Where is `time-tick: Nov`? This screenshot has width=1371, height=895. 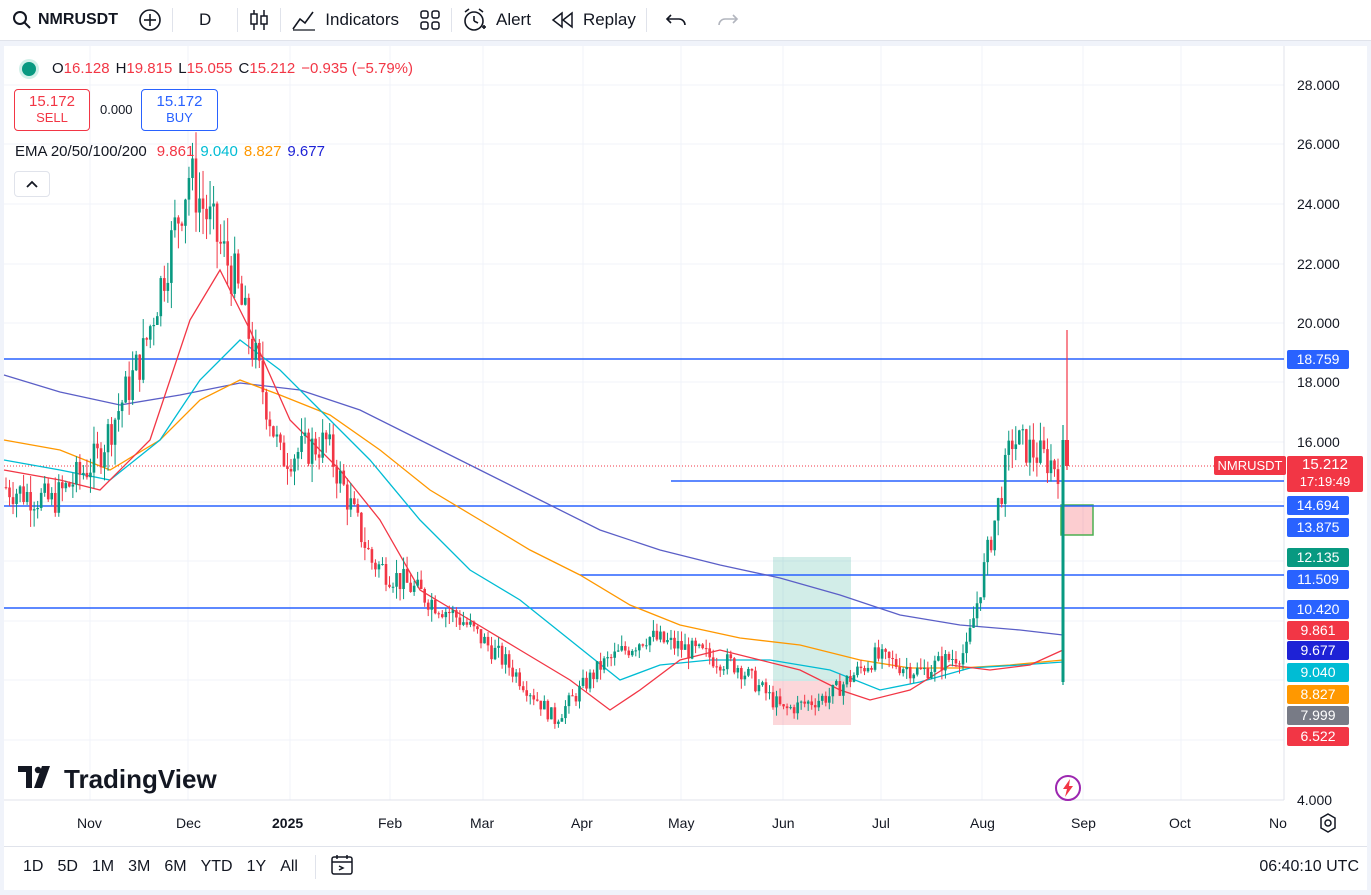
time-tick: Nov is located at coordinates (89, 823).